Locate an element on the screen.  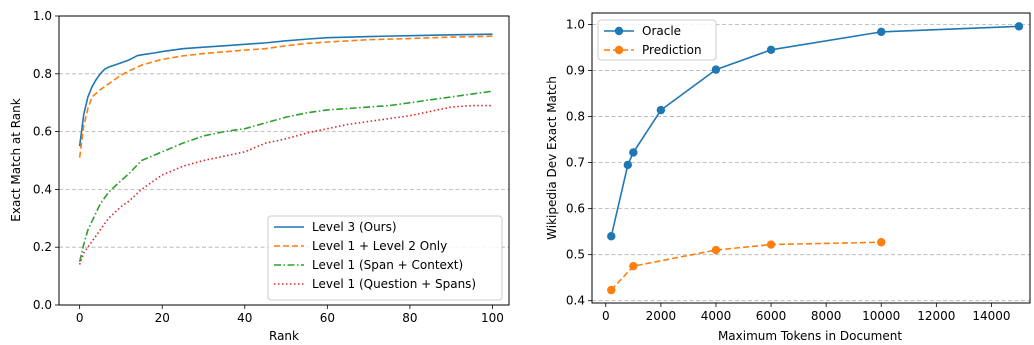
tokens-chart-xtick-label: 6000 is located at coordinates (771, 316).